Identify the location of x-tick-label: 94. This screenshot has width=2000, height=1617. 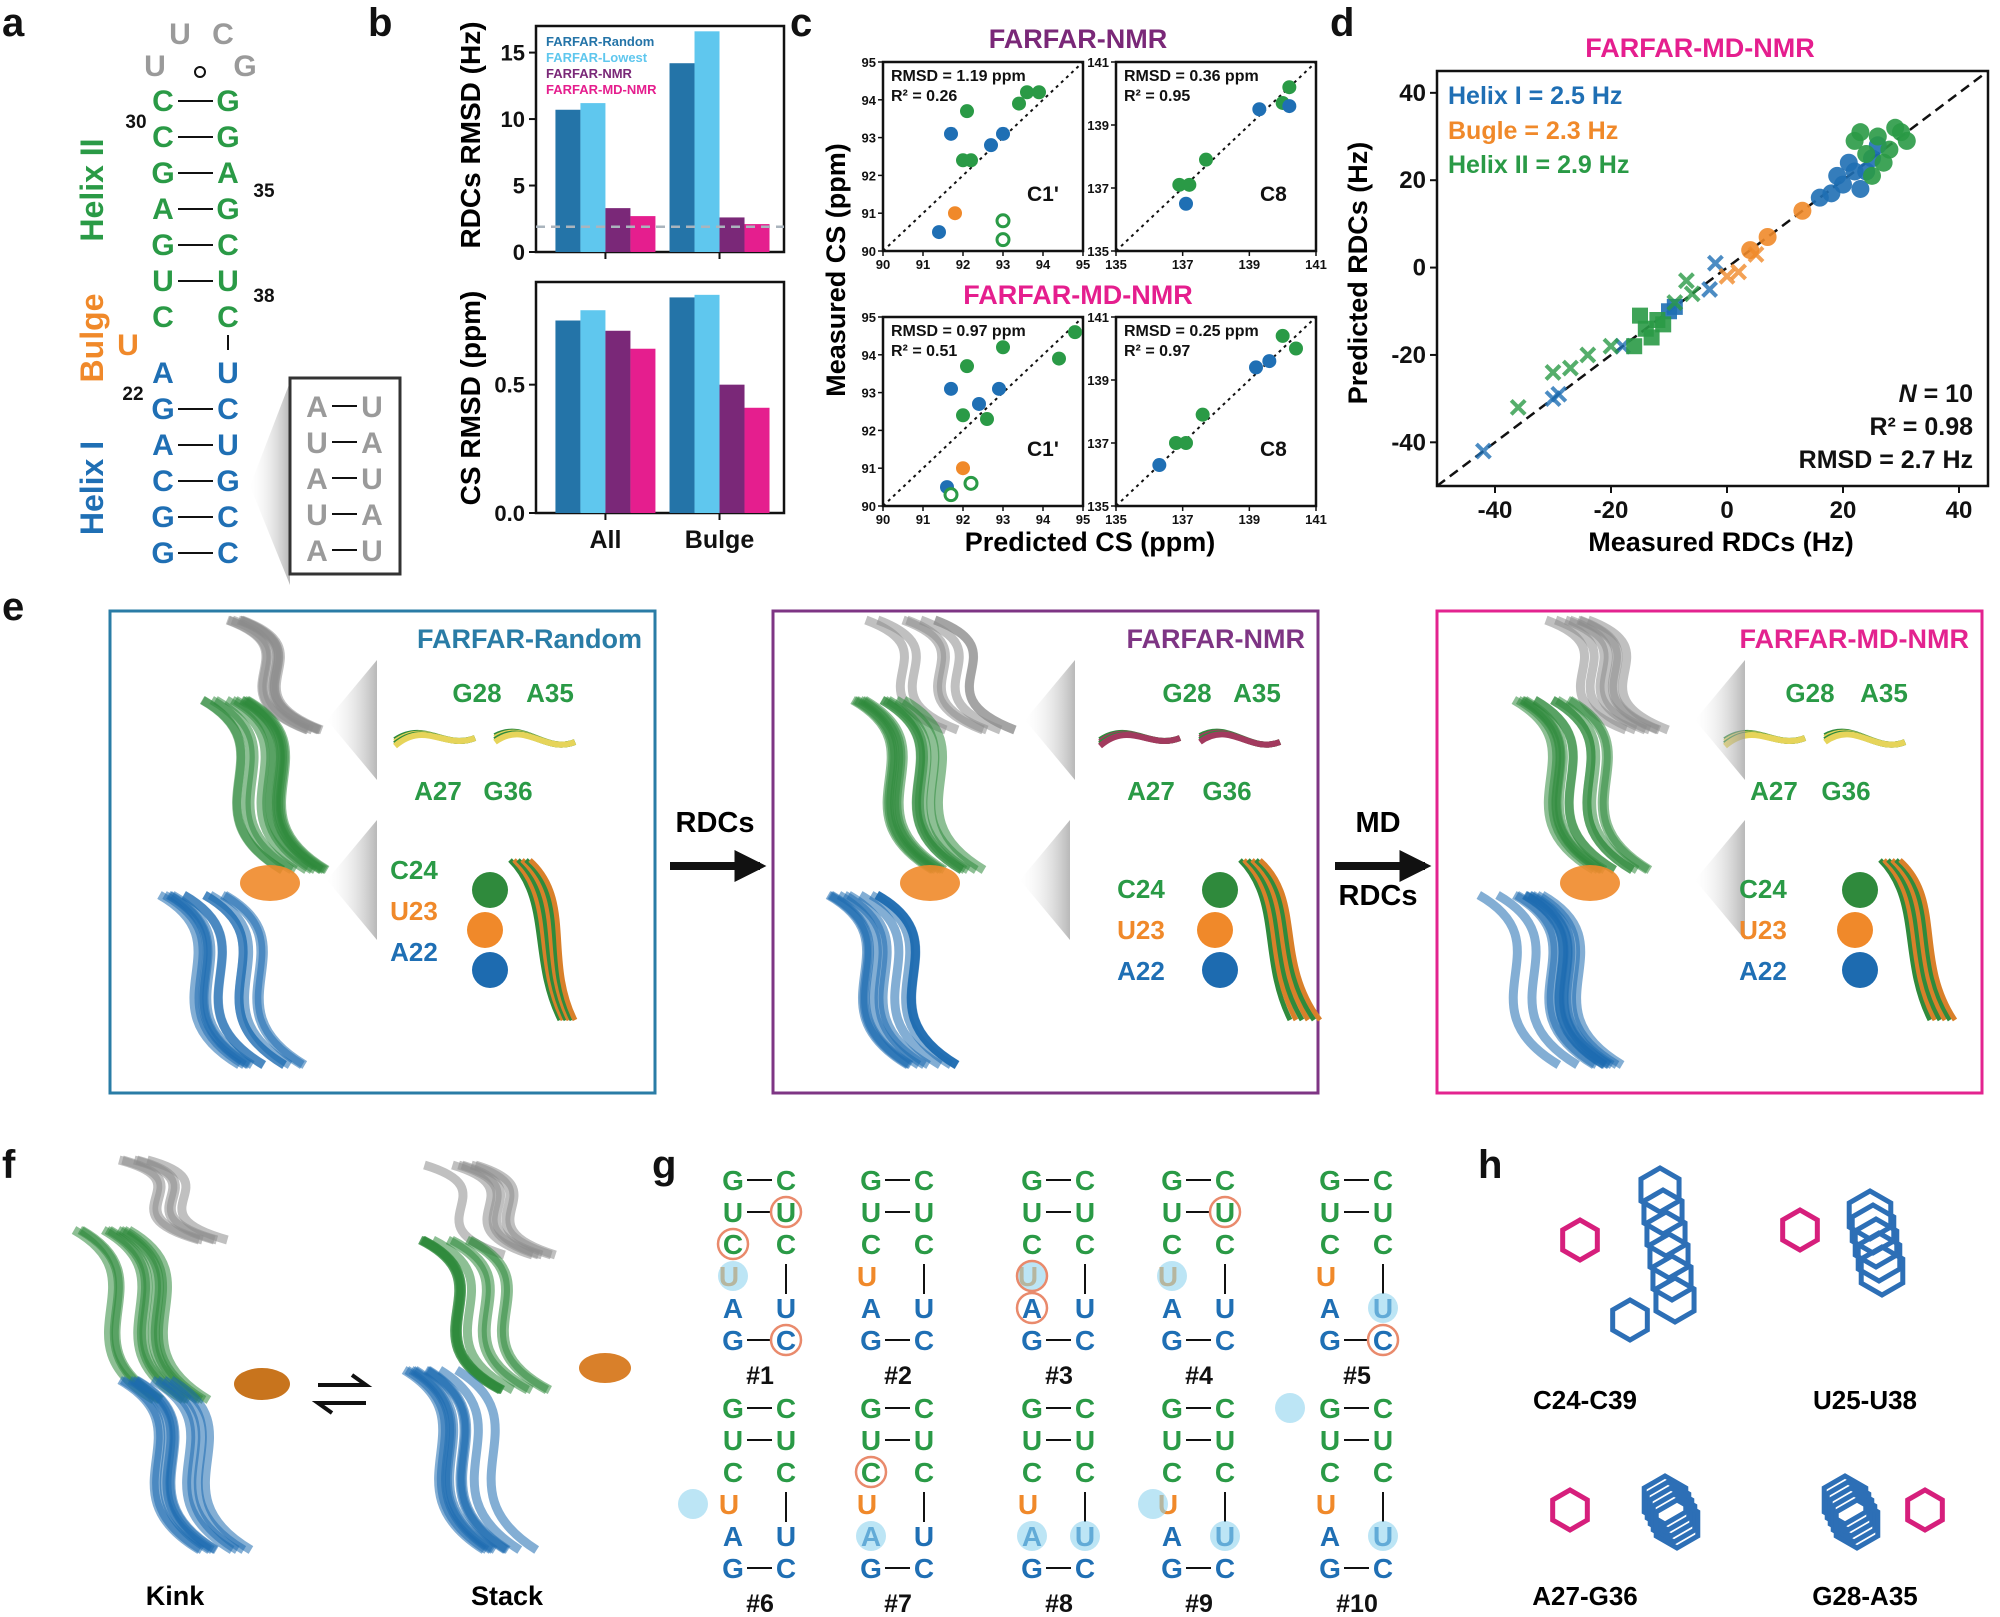
(1043, 264).